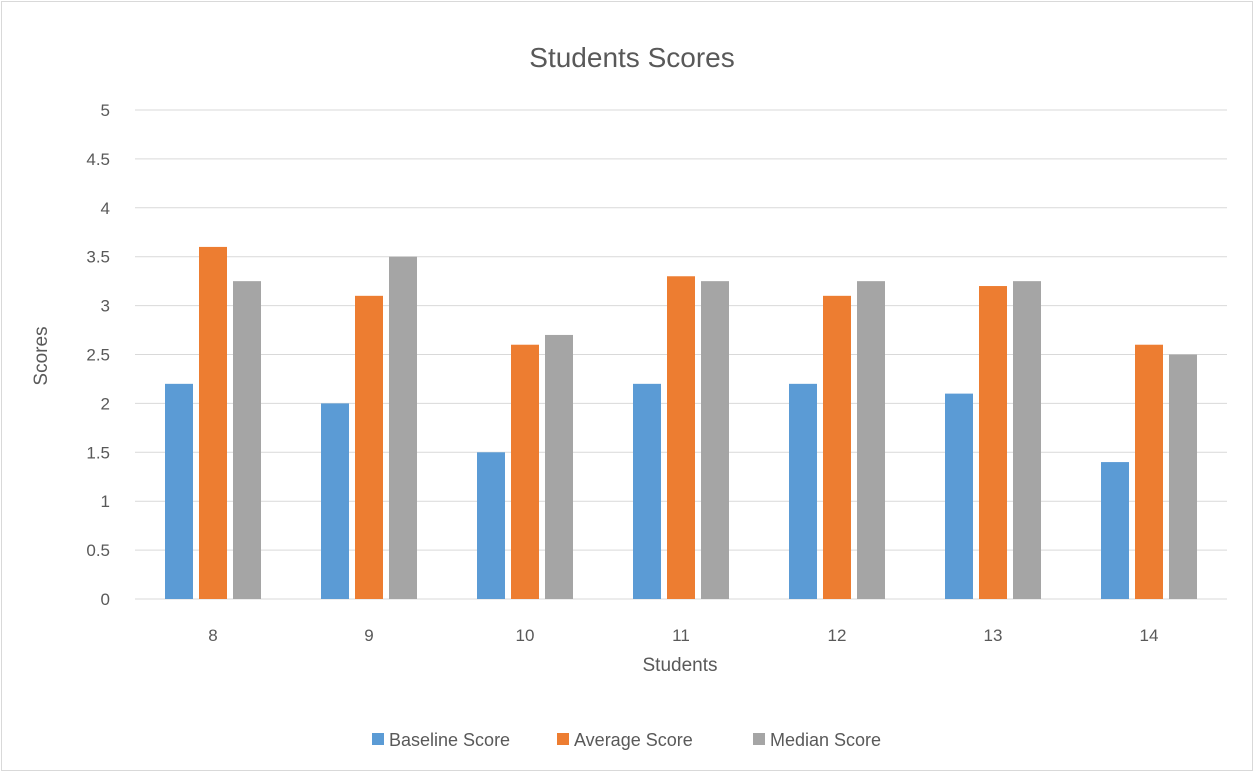  I want to click on x-axis-ticks: 8 9 10 11 12 13 14, so click(683, 635).